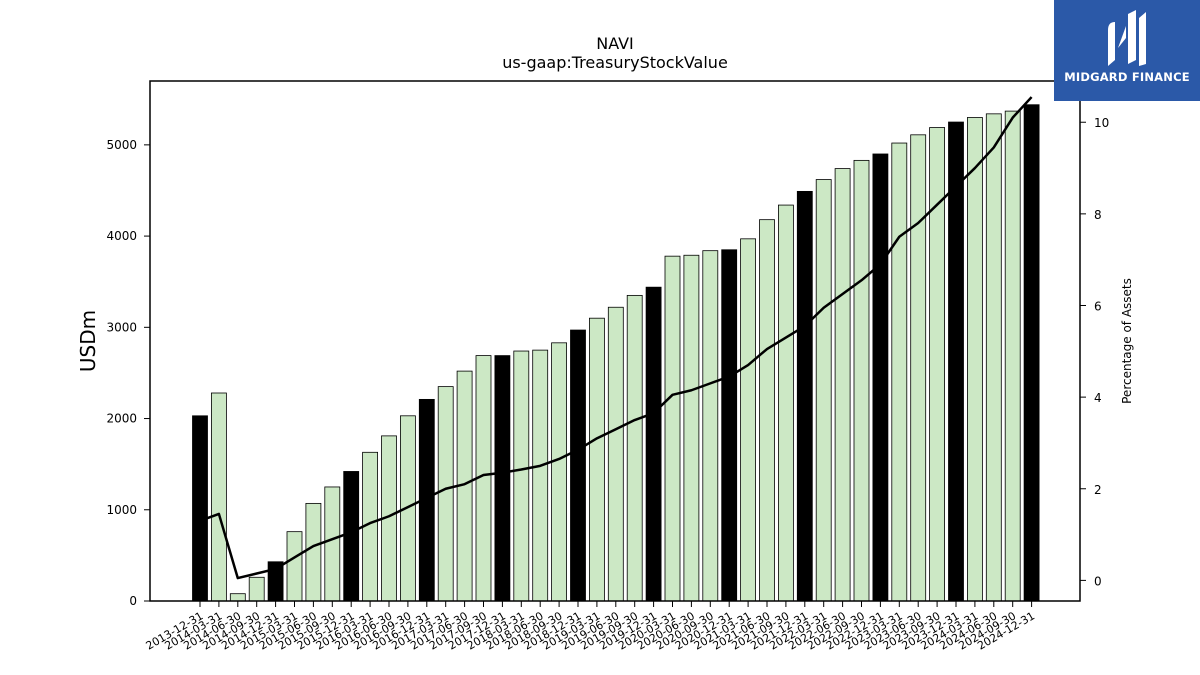 This screenshot has width=1200, height=675. Describe the element at coordinates (121, 327) in the screenshot. I see `y-tick-label: 3000` at that location.